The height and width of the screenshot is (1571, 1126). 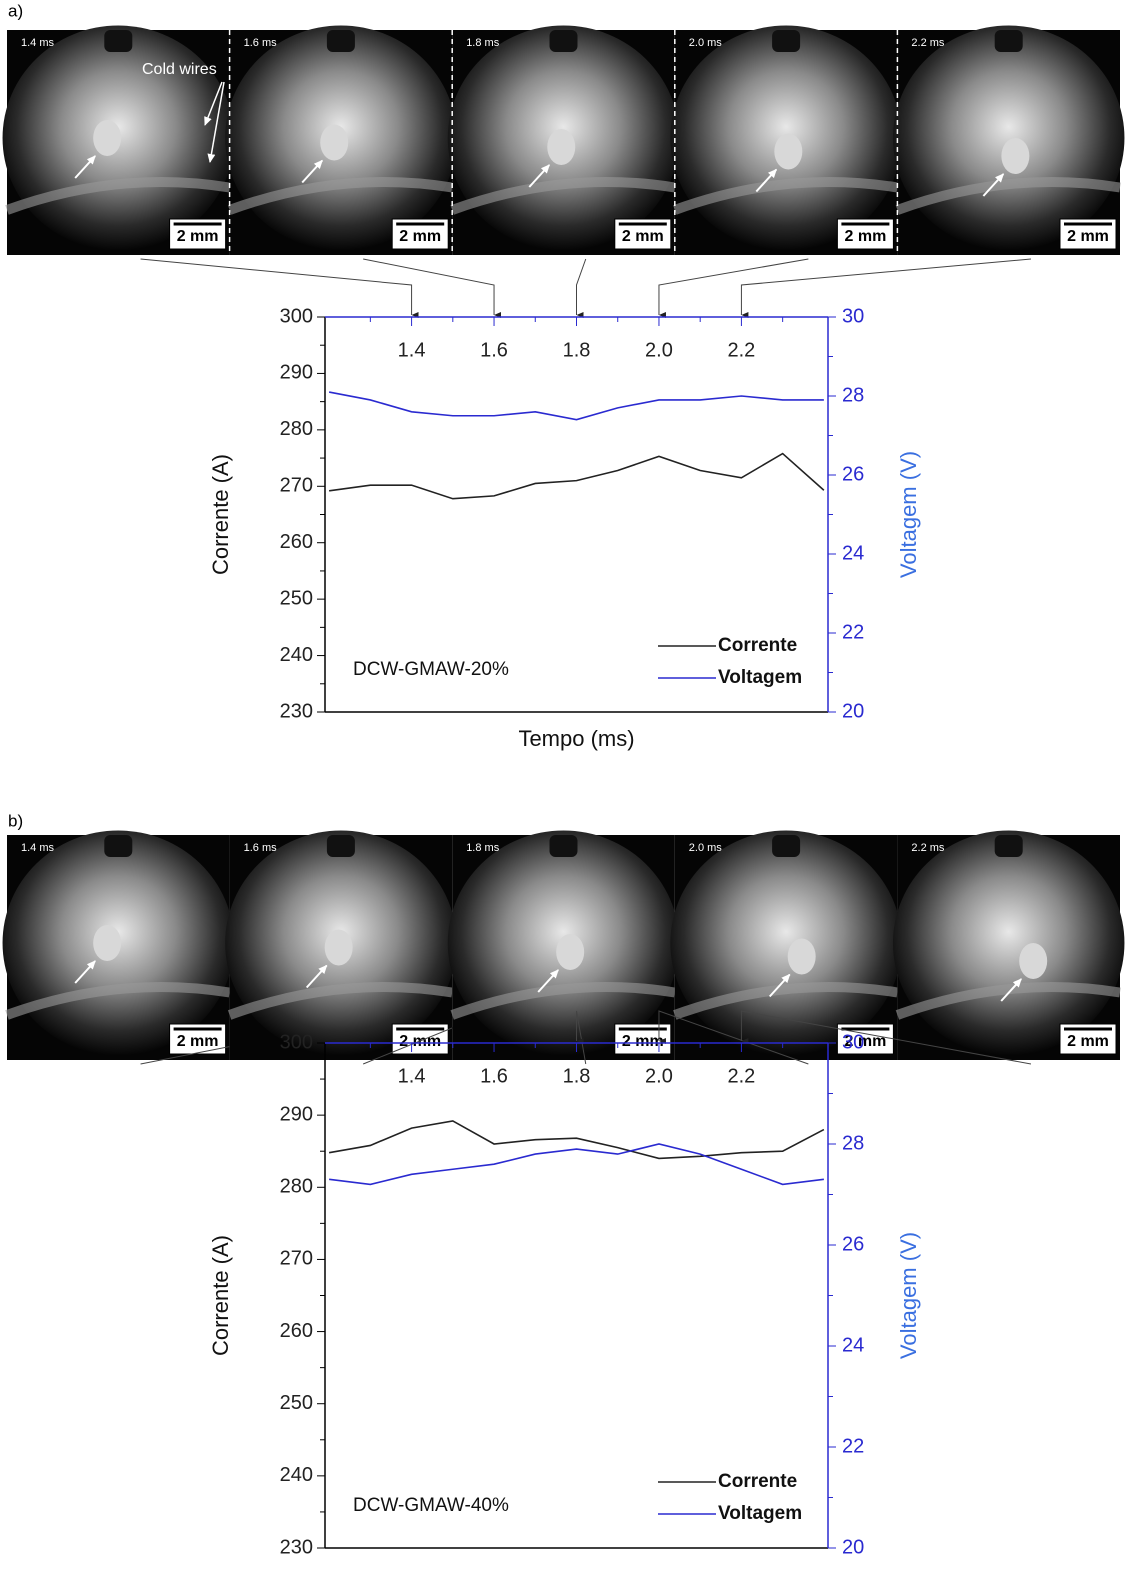 What do you see at coordinates (431, 1505) in the screenshot?
I see `chart-annotation: DCW-GMAW-40%` at bounding box center [431, 1505].